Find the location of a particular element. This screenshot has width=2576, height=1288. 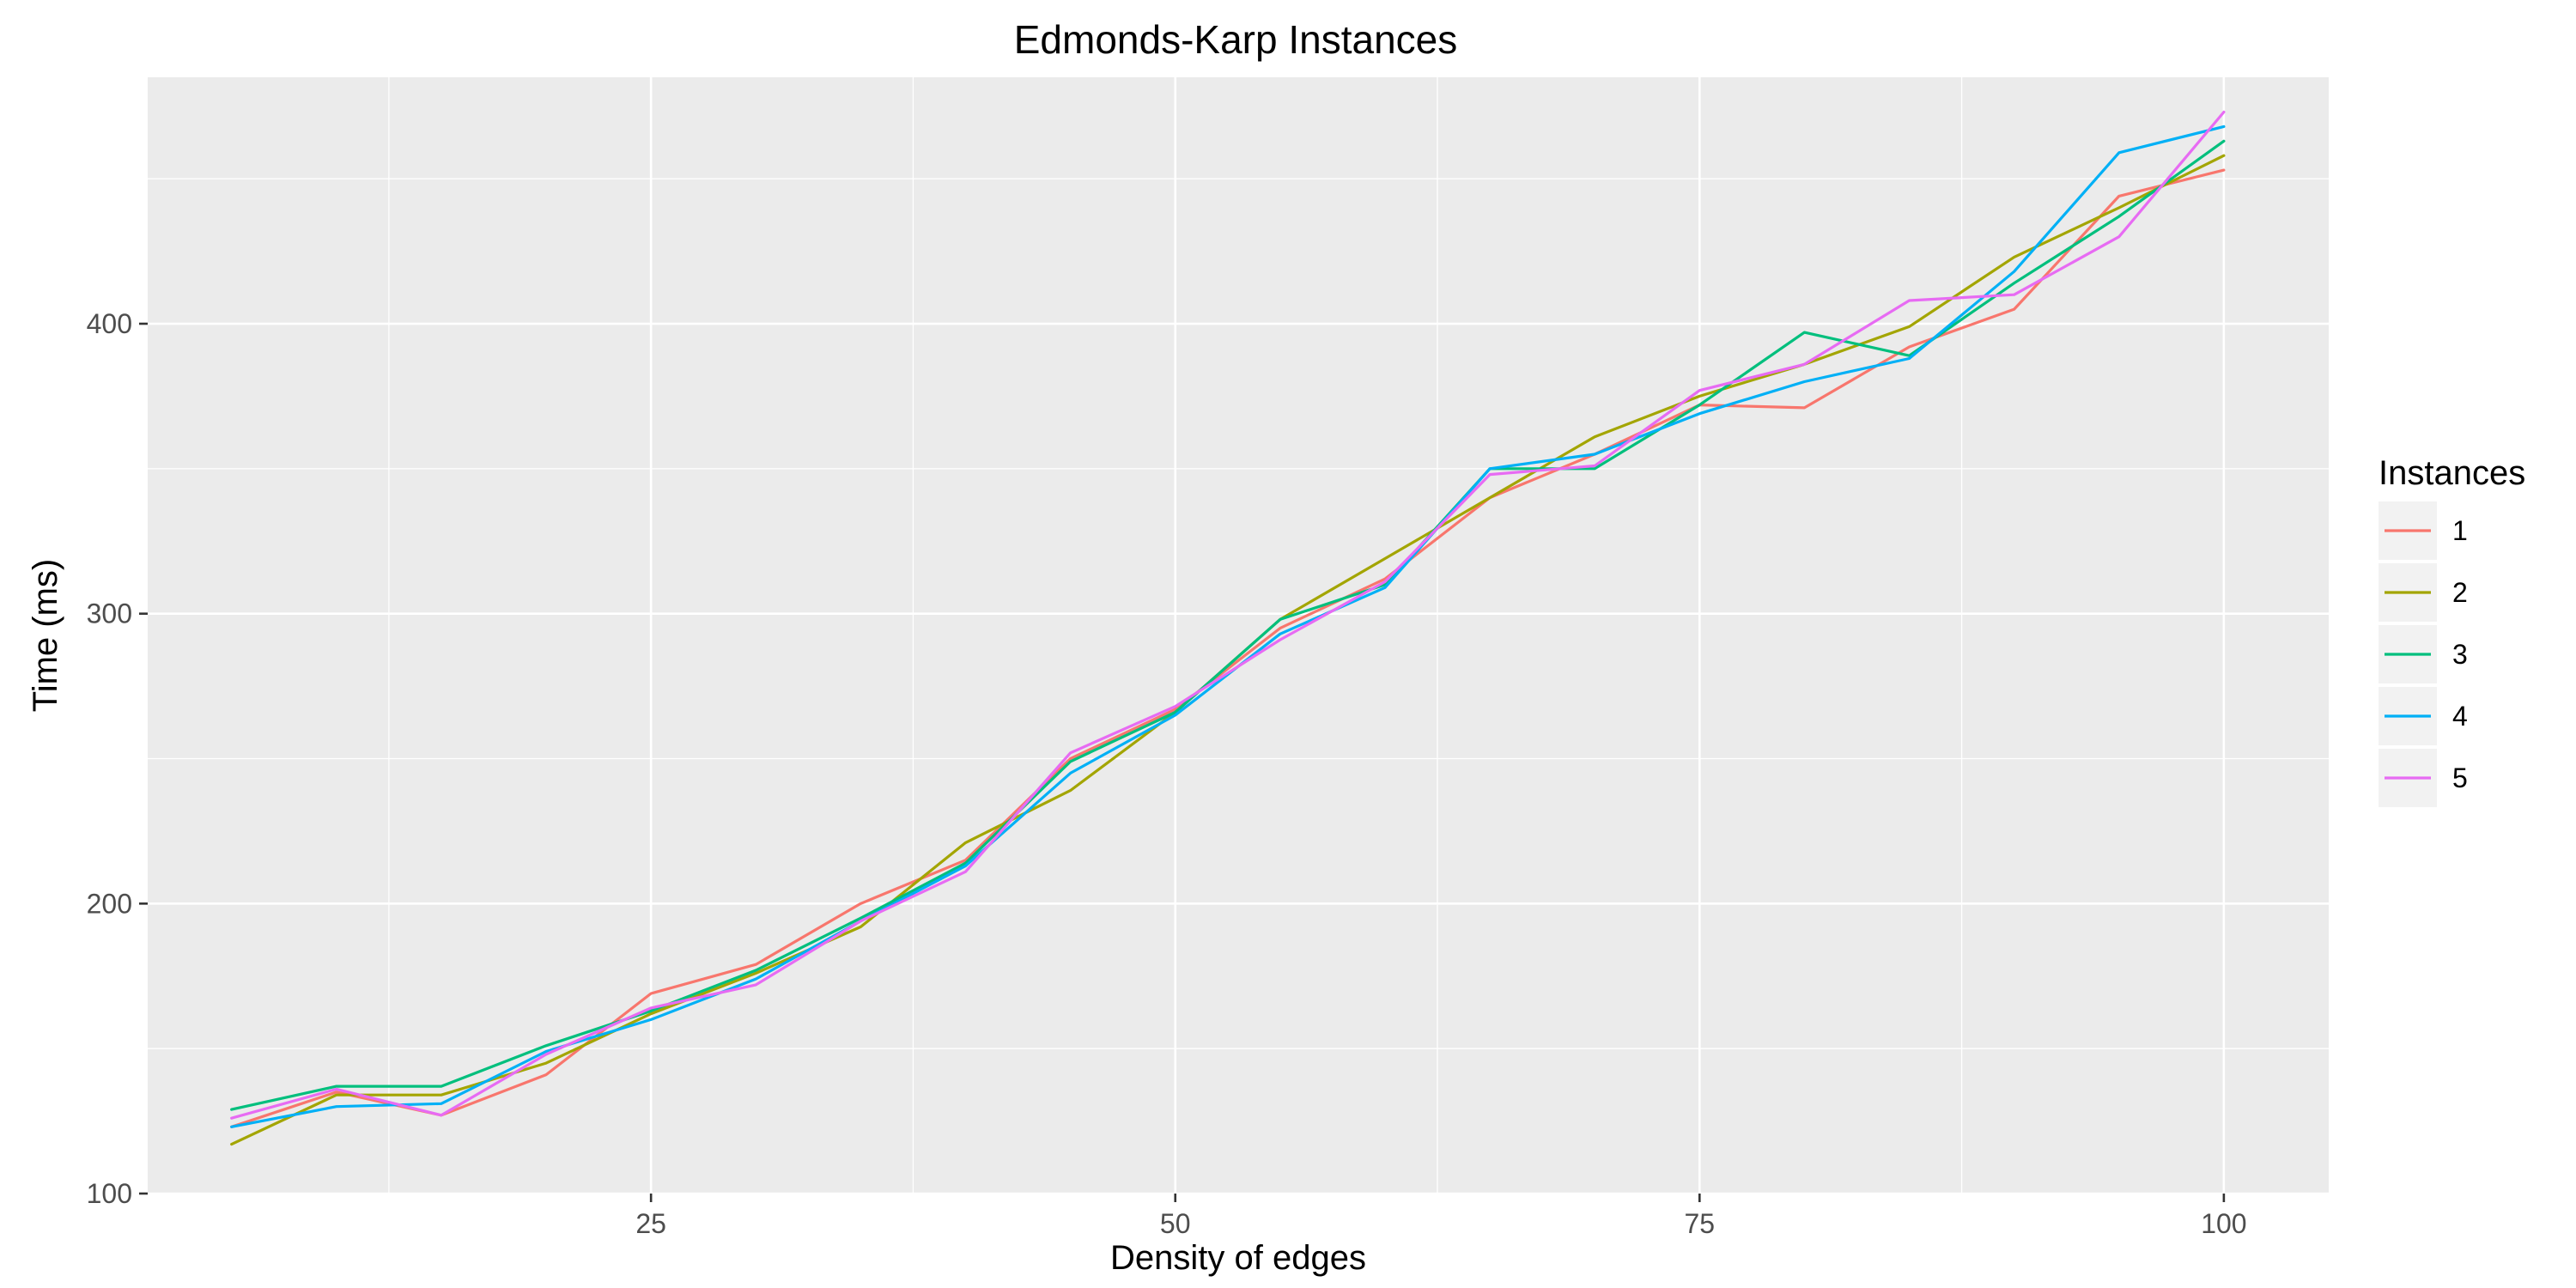

legend-label-4: 4 is located at coordinates (2460, 716).